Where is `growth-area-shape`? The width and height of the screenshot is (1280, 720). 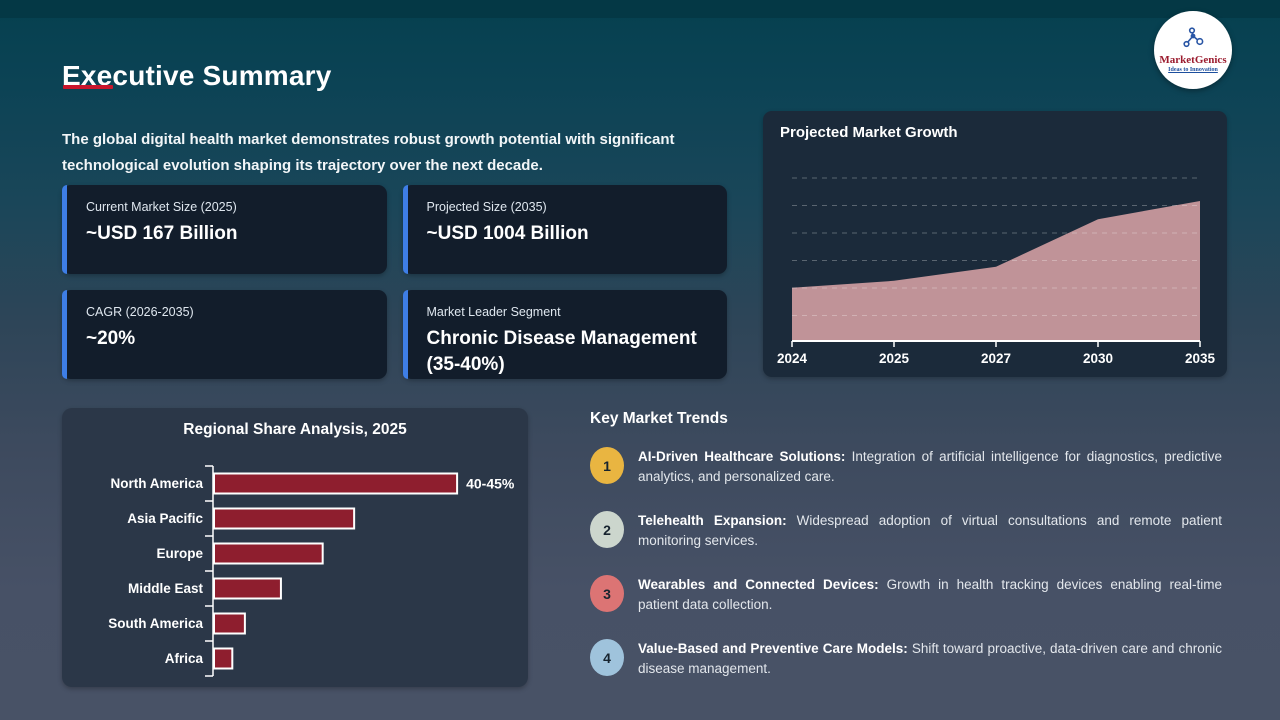
growth-area-shape is located at coordinates (996, 271).